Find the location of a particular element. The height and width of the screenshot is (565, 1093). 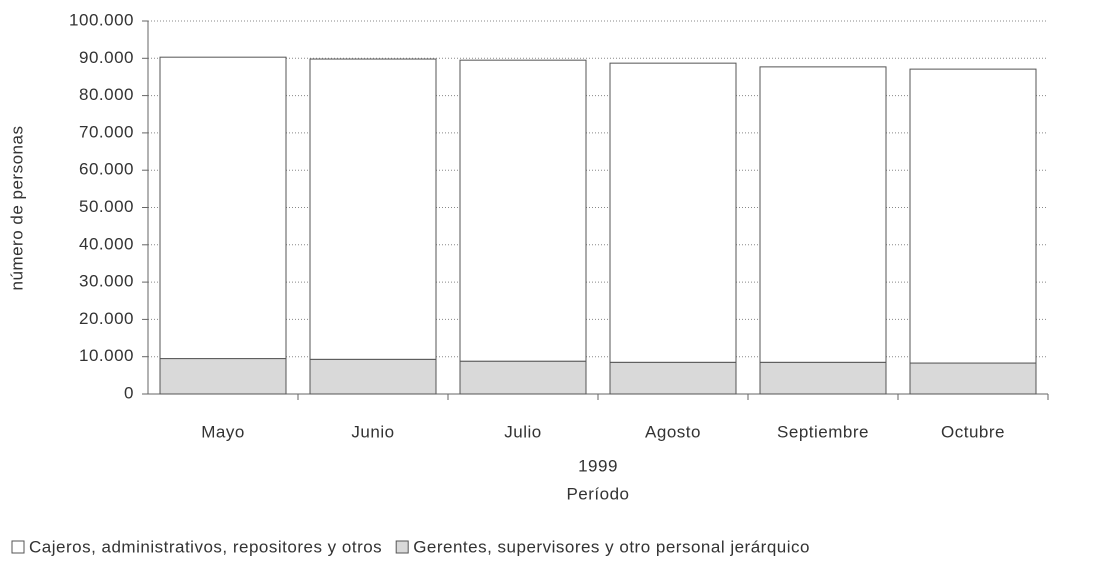

y-tick-label: 30.000 is located at coordinates (106, 281).